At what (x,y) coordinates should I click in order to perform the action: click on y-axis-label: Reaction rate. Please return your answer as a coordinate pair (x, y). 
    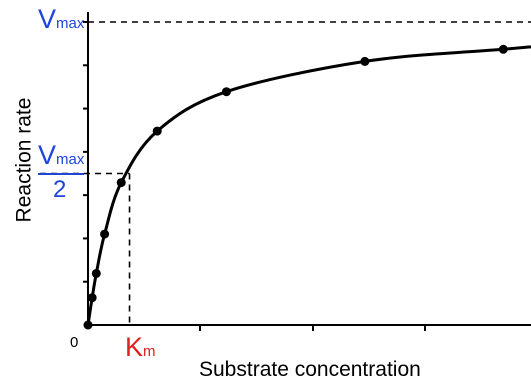
    Looking at the image, I should click on (24, 160).